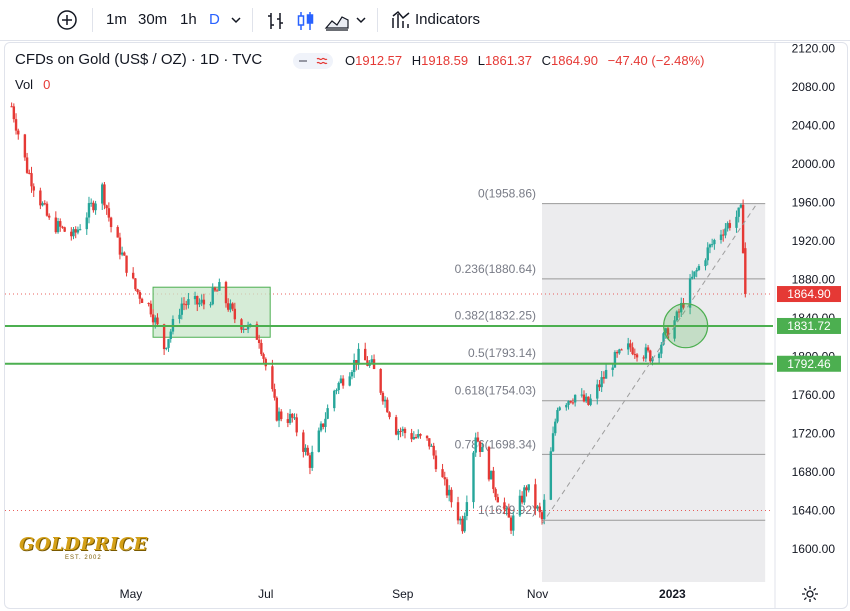 This screenshot has height=611, width=850. Describe the element at coordinates (153, 19) in the screenshot. I see `interval-30m: 30m` at that location.